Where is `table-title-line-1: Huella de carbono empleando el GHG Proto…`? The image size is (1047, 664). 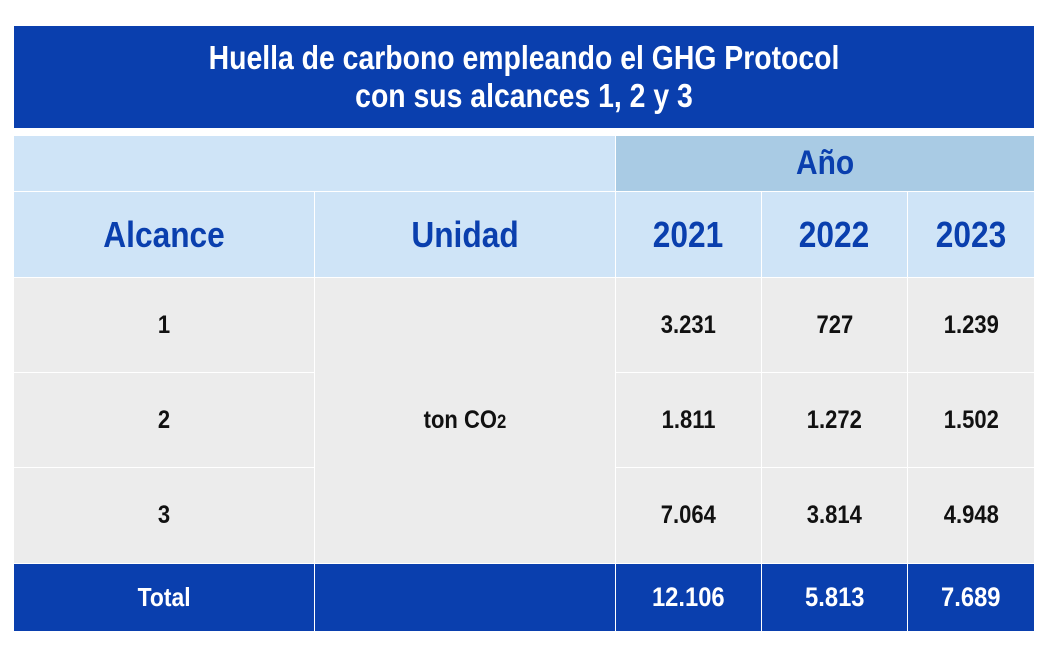
table-title-line-1: Huella de carbono empleando el GHG Proto… is located at coordinates (524, 57).